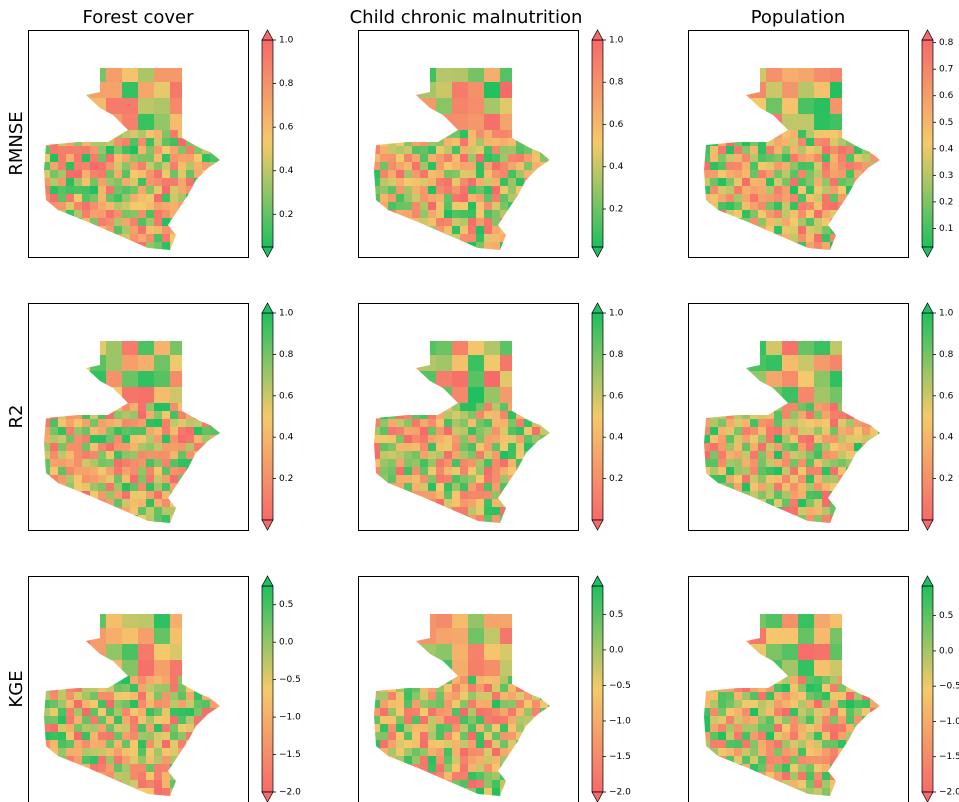 This screenshot has width=959, height=802. I want to click on colorbar, so click(267, 143).